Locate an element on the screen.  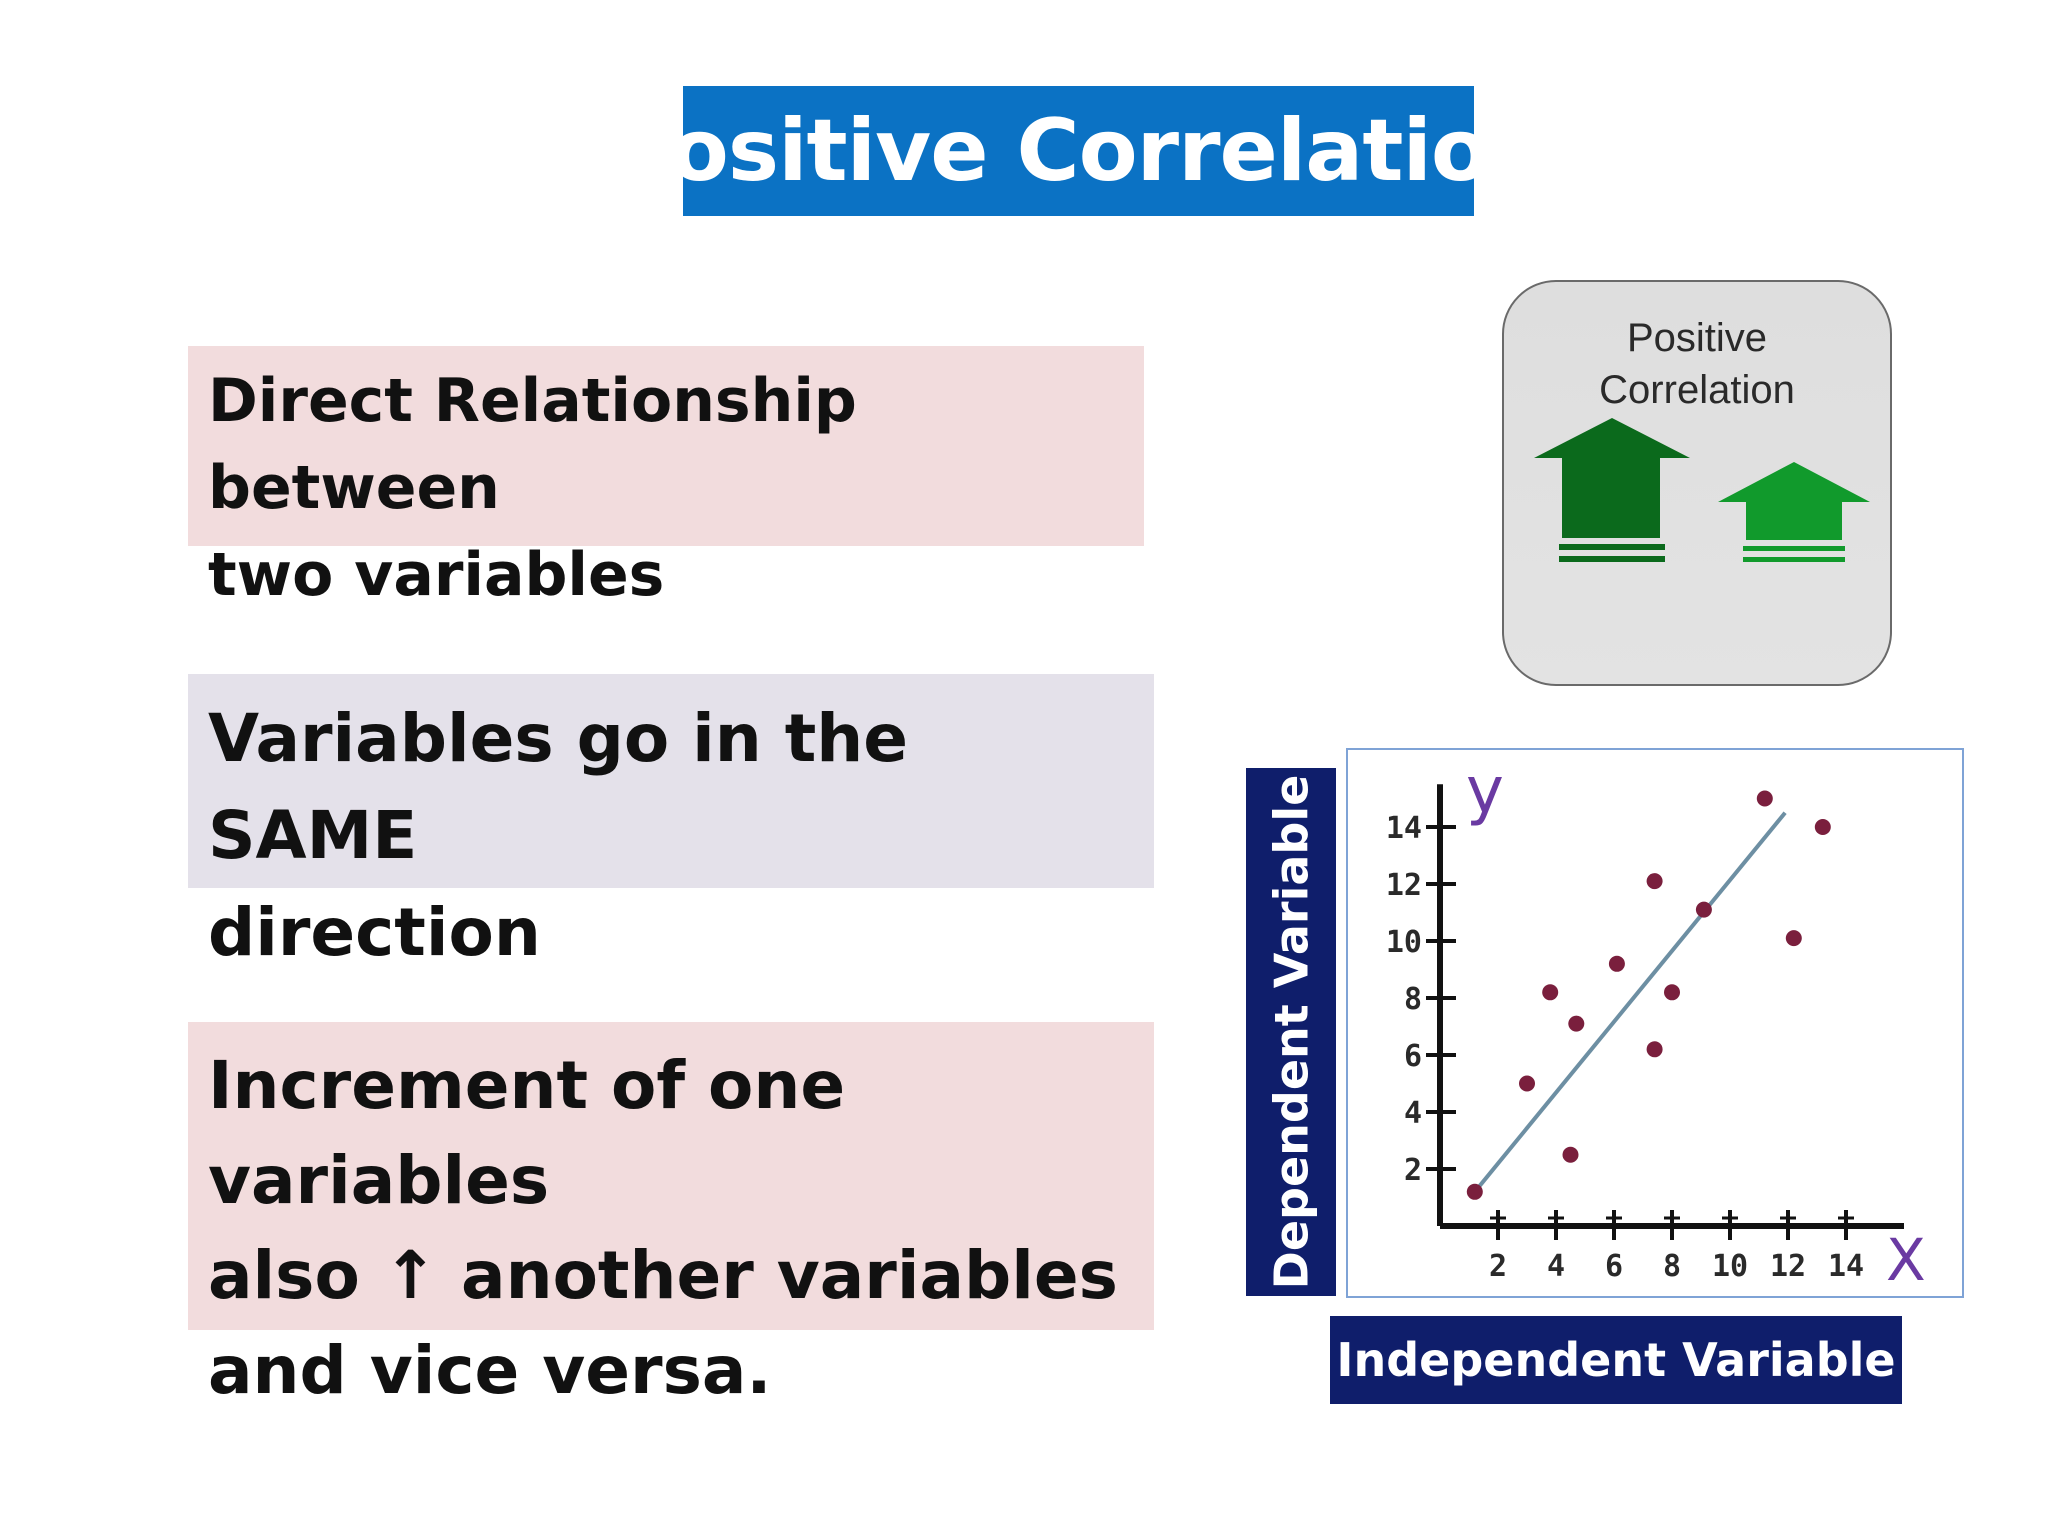
x-tick-label: 12 is located at coordinates (1788, 1266).